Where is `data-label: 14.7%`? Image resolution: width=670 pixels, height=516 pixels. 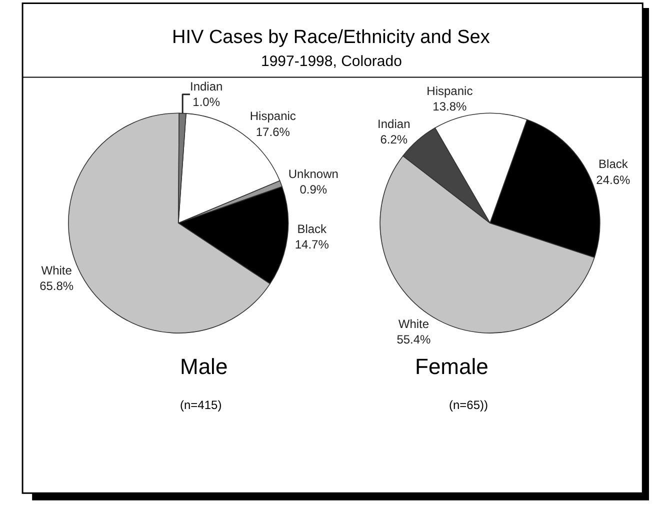 data-label: 14.7% is located at coordinates (312, 245).